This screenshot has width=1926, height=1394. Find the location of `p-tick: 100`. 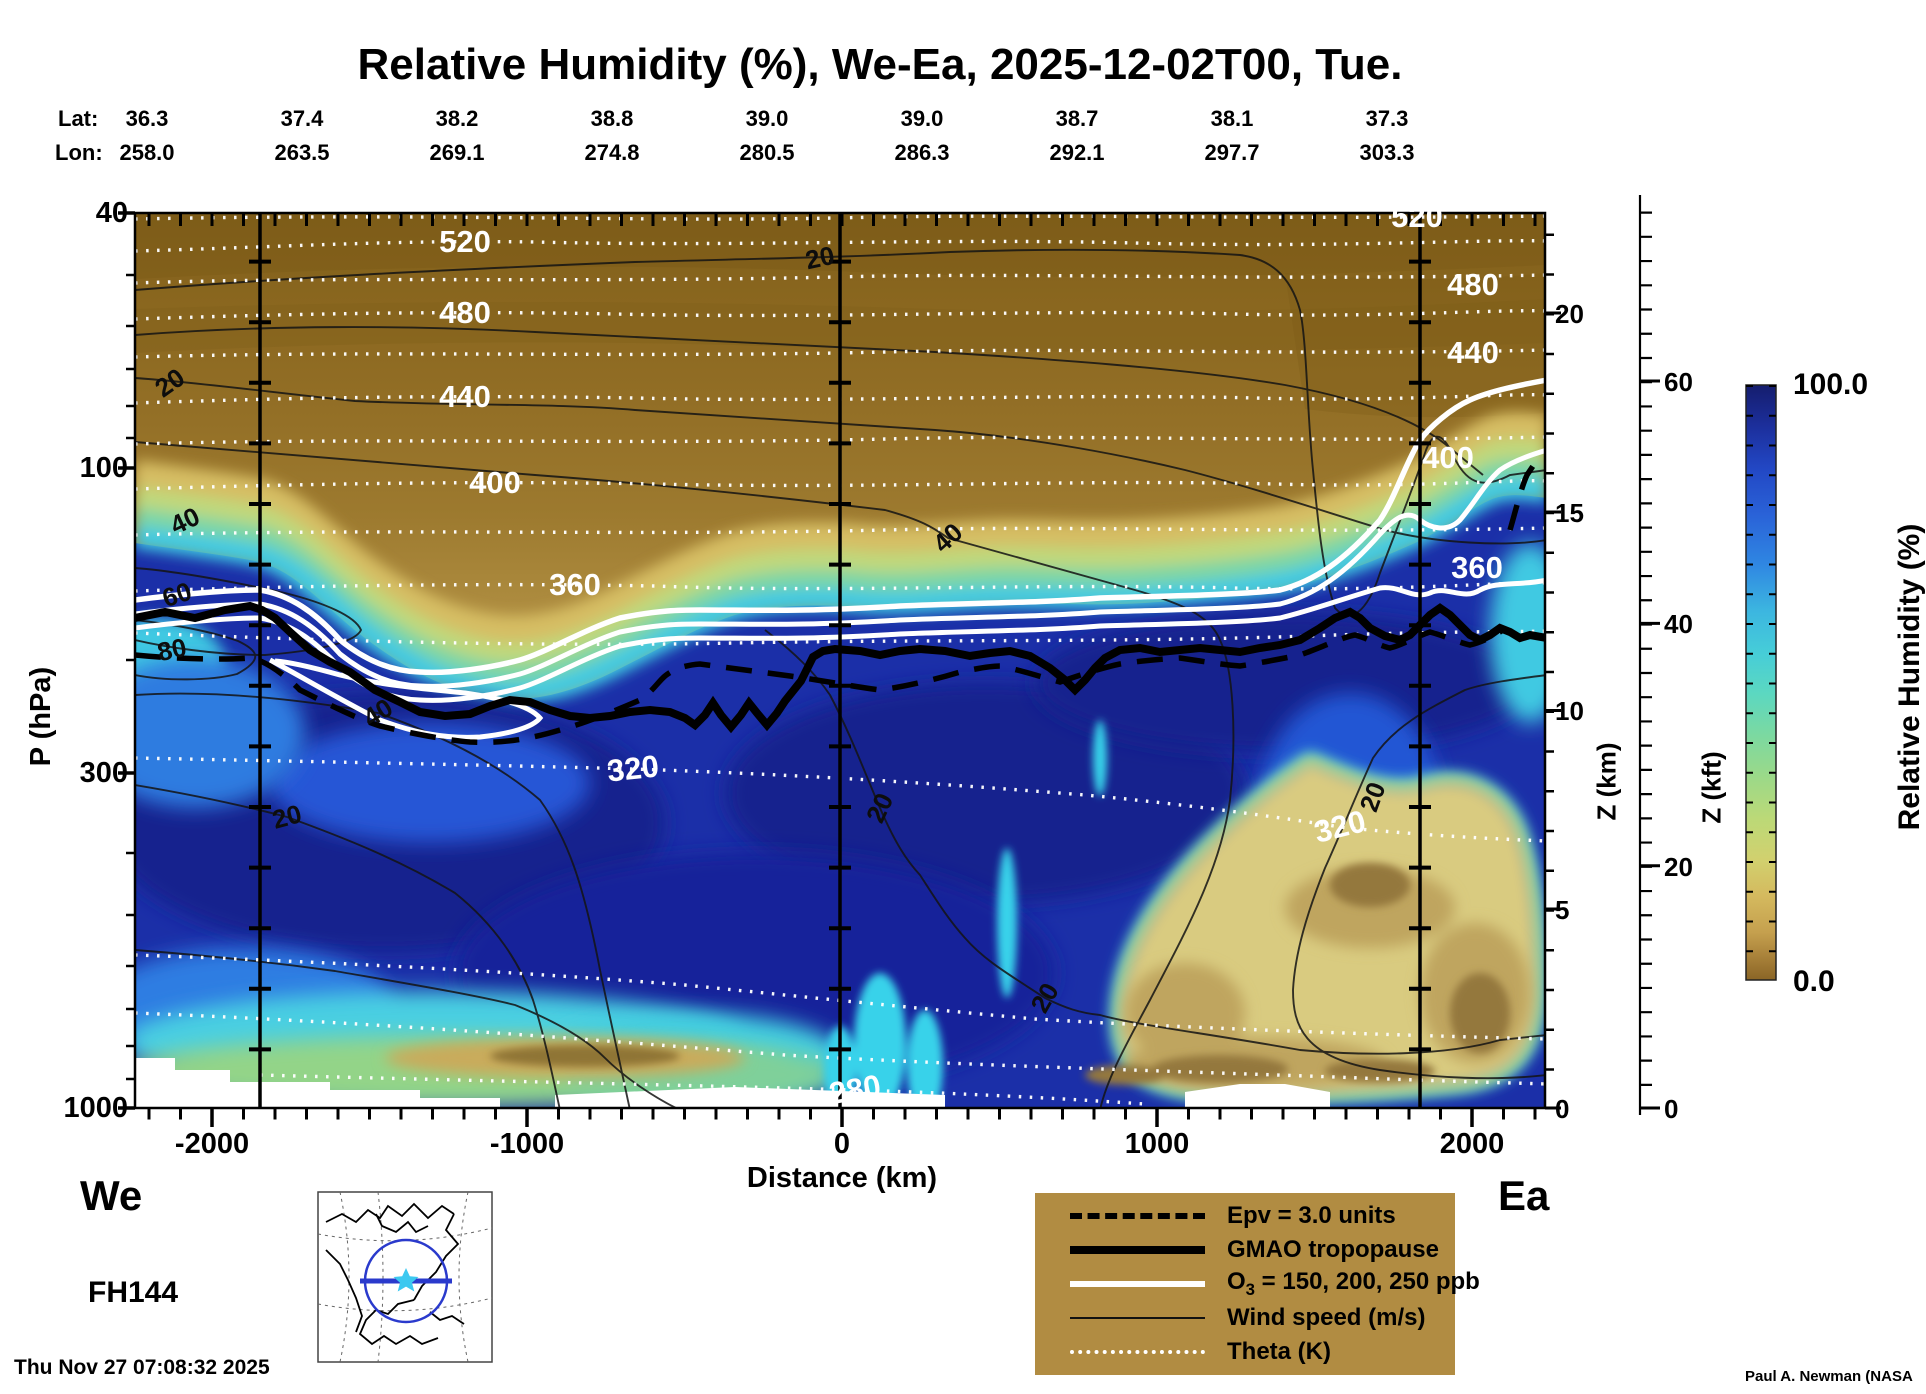

p-tick: 100 is located at coordinates (103, 468).